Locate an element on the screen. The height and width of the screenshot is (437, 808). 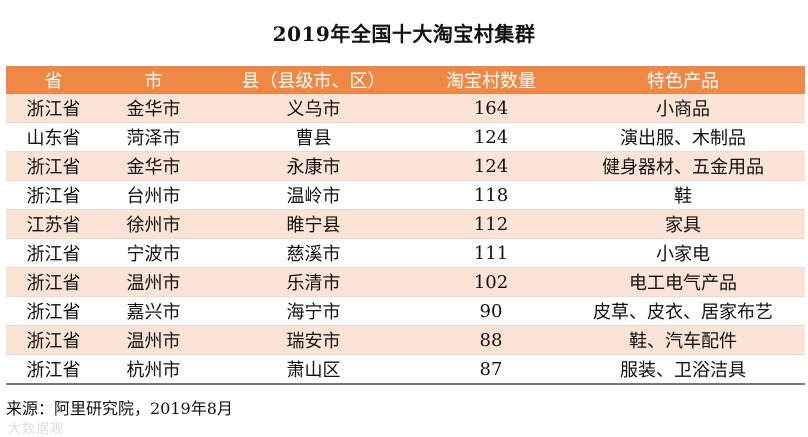
cell-products: 鞋、汽车配件 is located at coordinates (683, 340).